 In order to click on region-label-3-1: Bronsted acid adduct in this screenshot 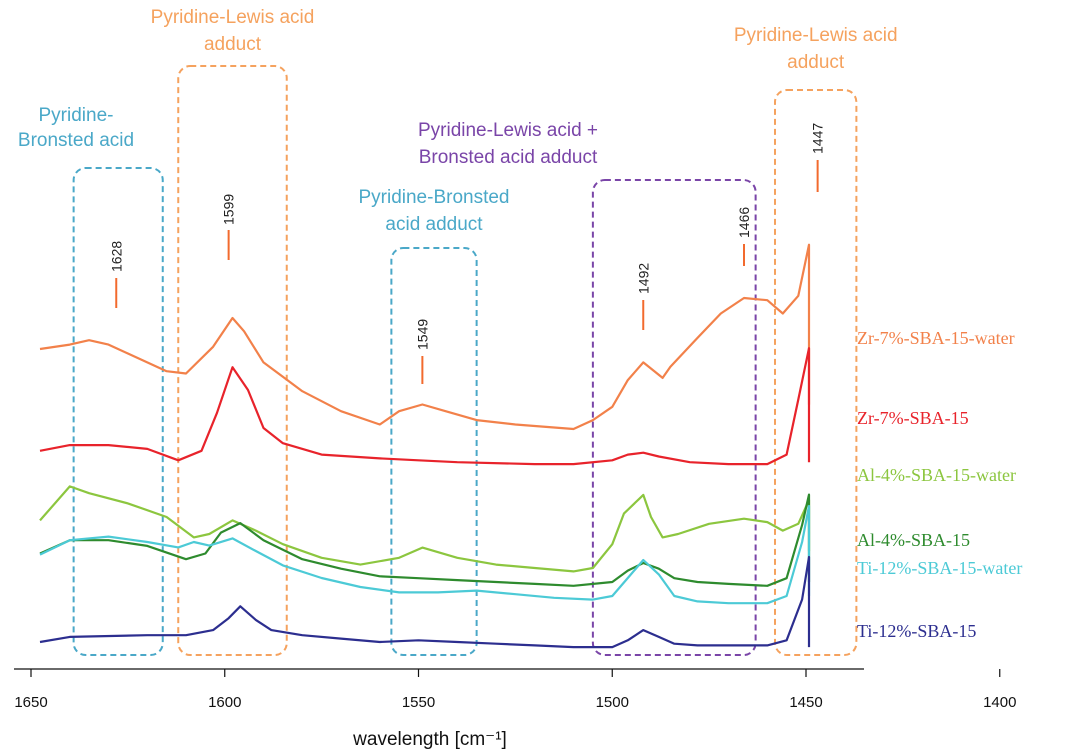, I will do `click(508, 157)`.